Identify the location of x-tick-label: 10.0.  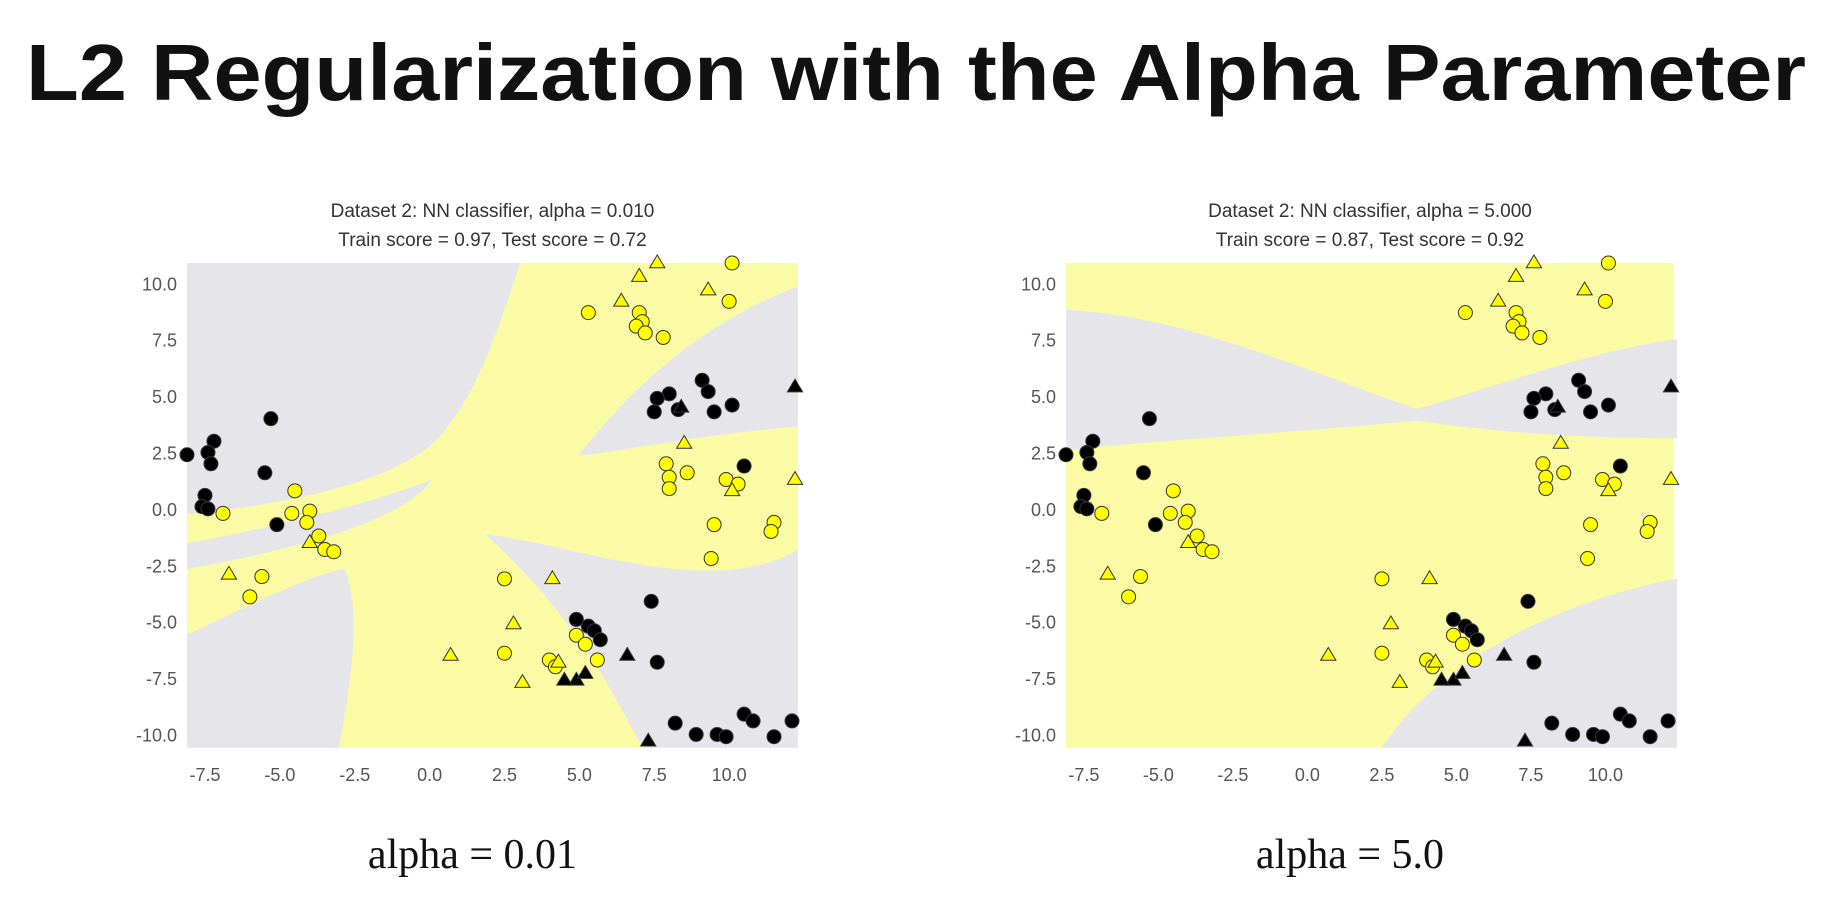
(1605, 775).